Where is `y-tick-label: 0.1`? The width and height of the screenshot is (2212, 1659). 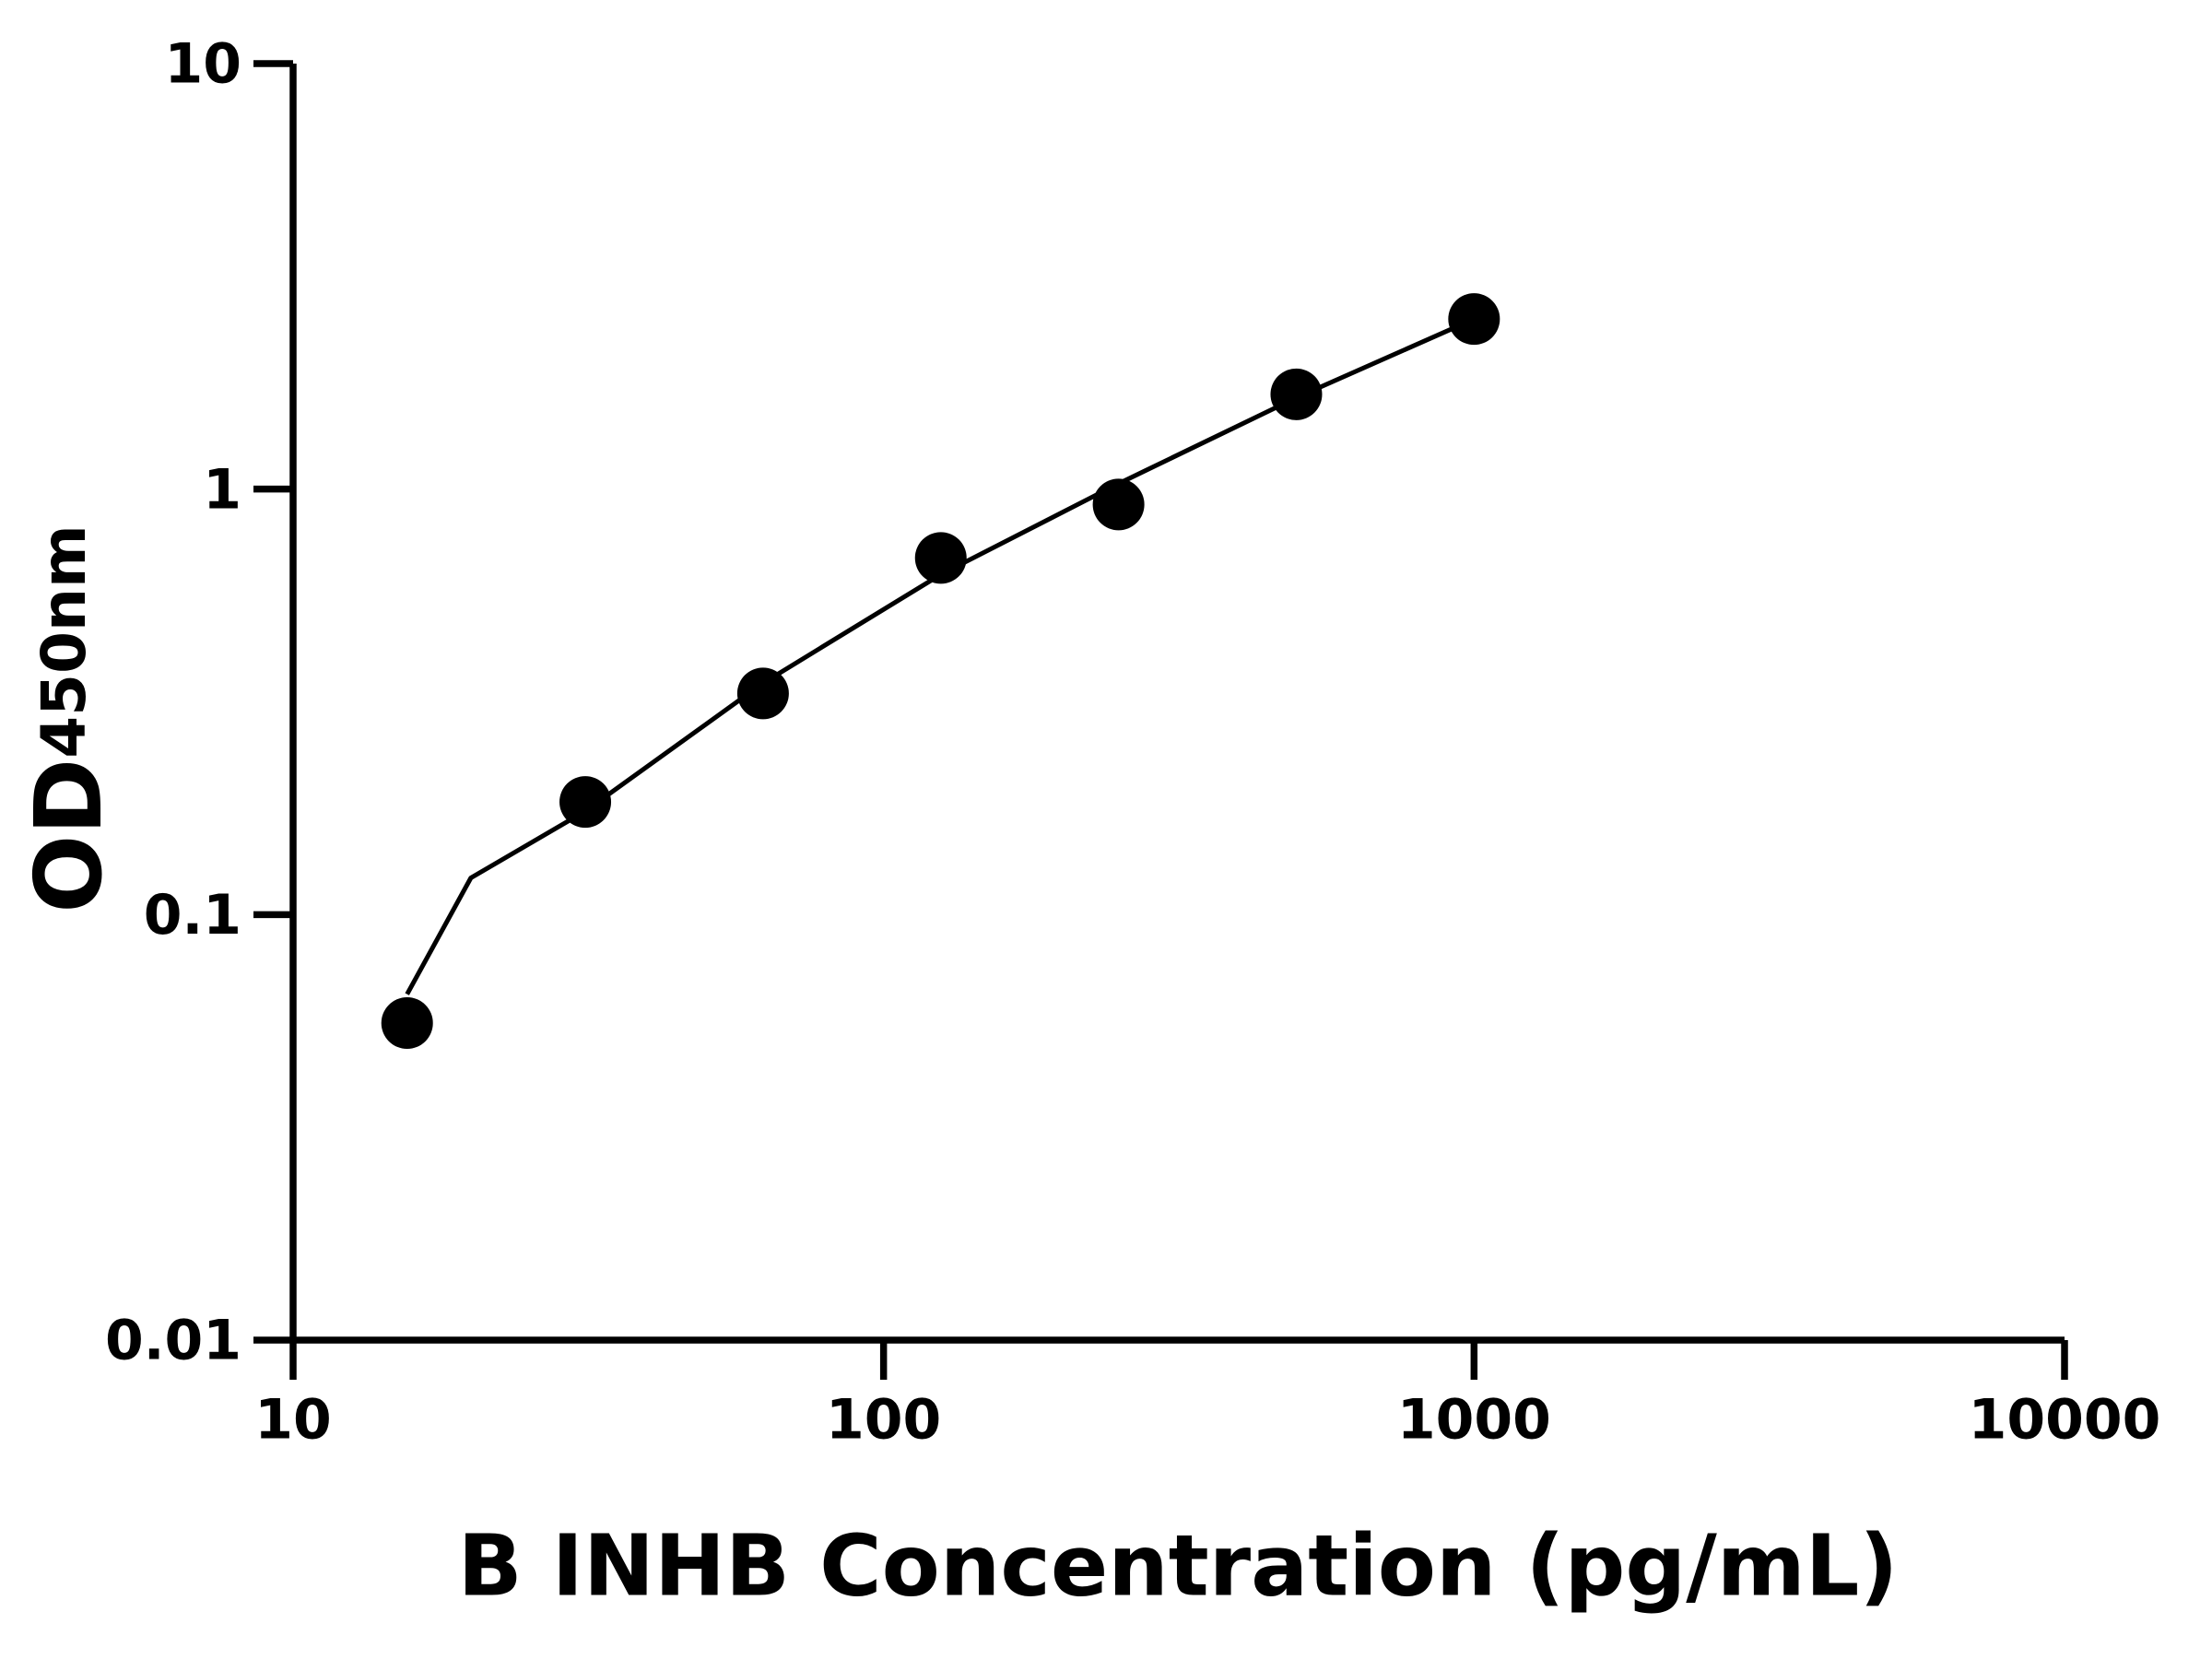 y-tick-label: 0.1 is located at coordinates (192, 915).